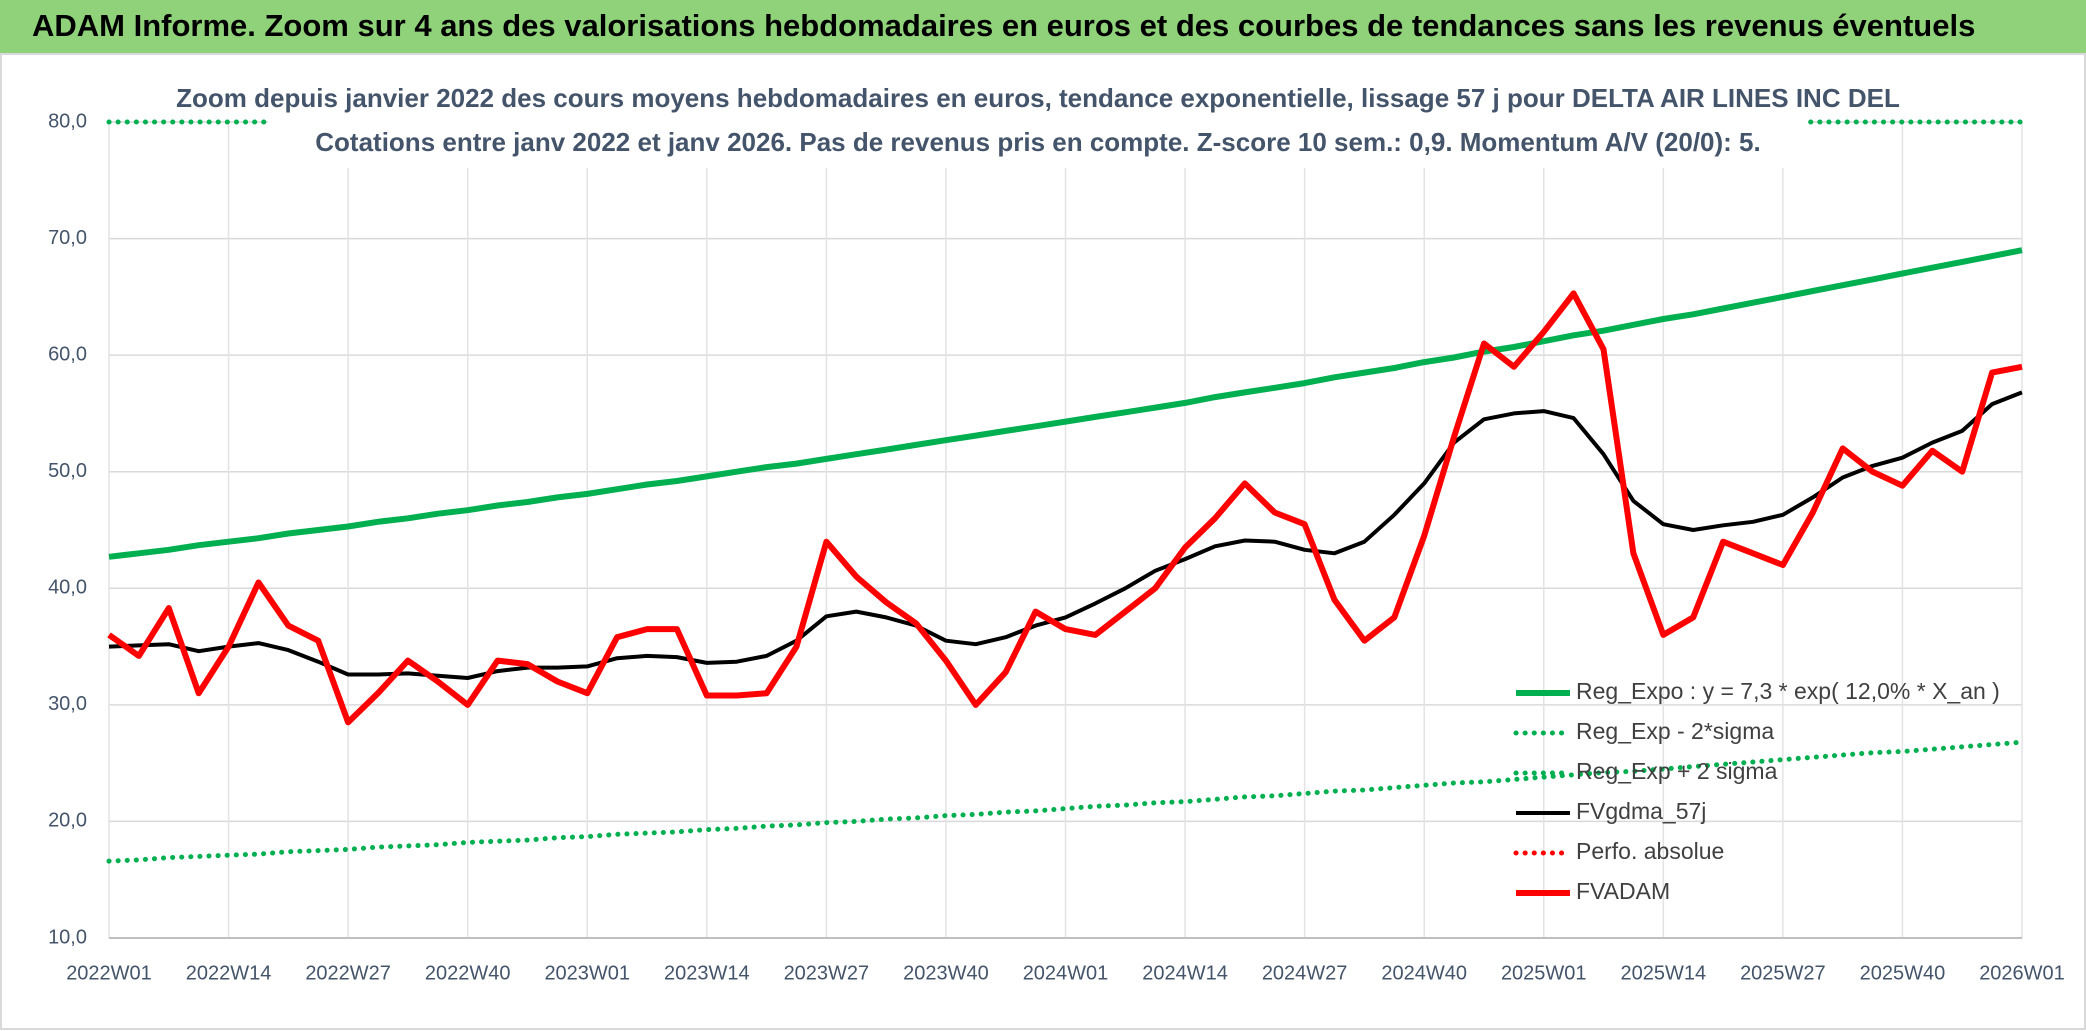  What do you see at coordinates (67, 821) in the screenshot?
I see `y-tick-label: 20,0` at bounding box center [67, 821].